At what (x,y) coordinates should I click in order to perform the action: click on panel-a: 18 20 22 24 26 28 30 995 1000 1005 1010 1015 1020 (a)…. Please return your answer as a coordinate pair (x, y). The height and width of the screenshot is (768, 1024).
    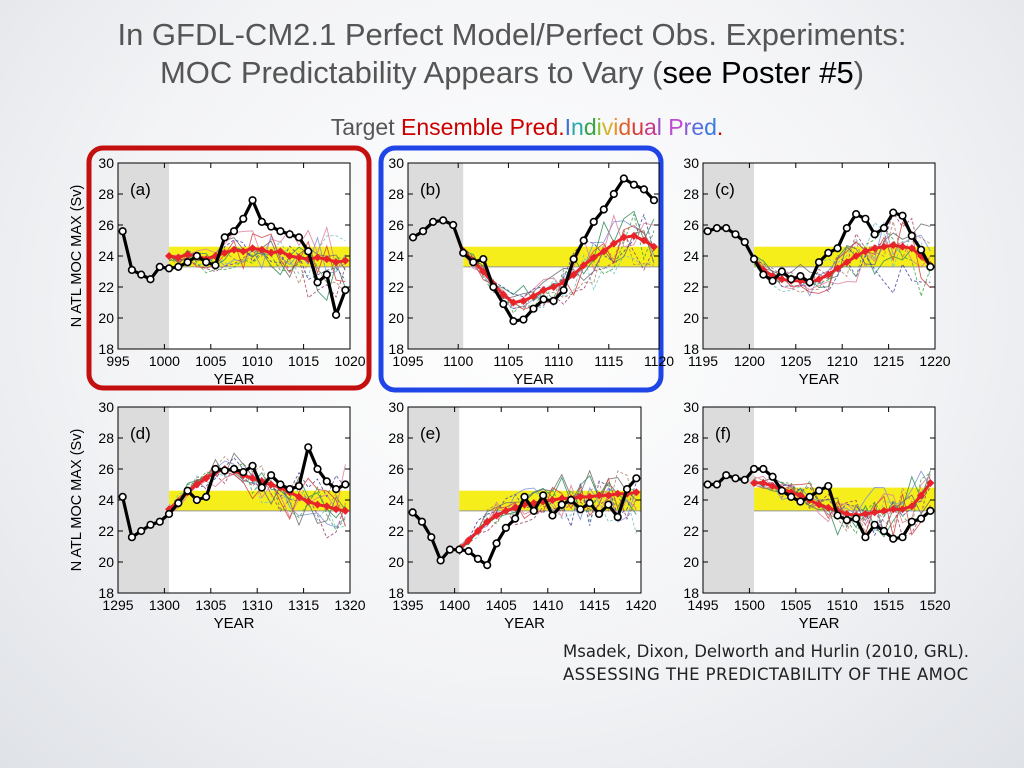
    Looking at the image, I should click on (217, 271).